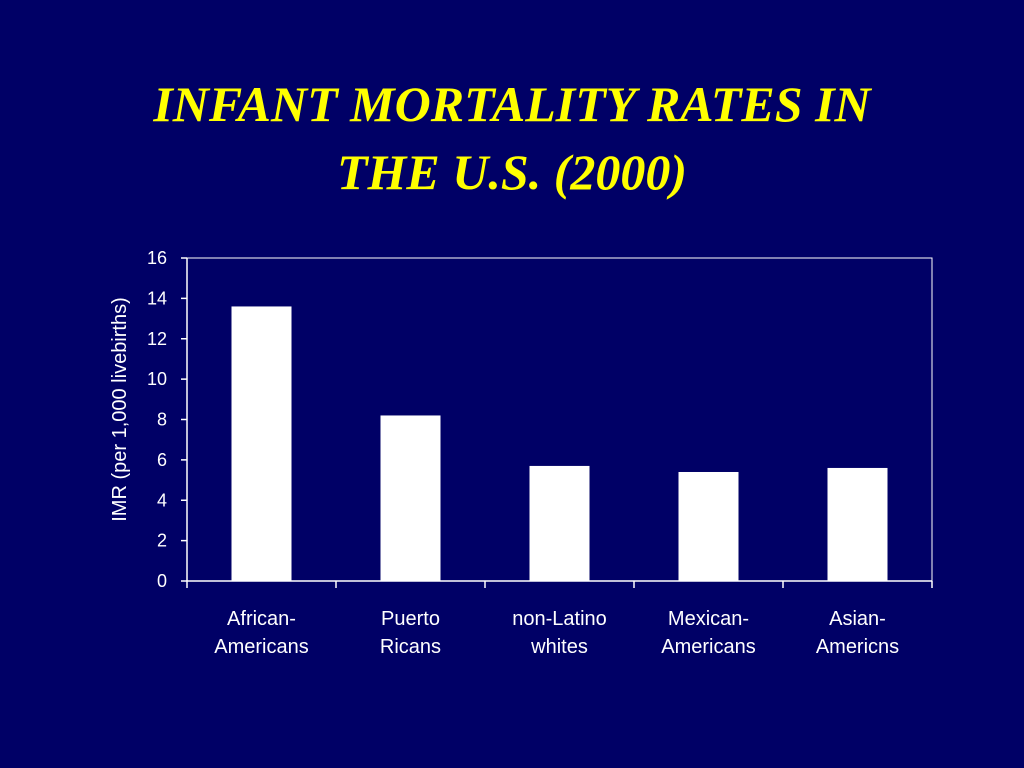 Image resolution: width=1024 pixels, height=768 pixels. I want to click on y-tick-label: 6, so click(162, 460).